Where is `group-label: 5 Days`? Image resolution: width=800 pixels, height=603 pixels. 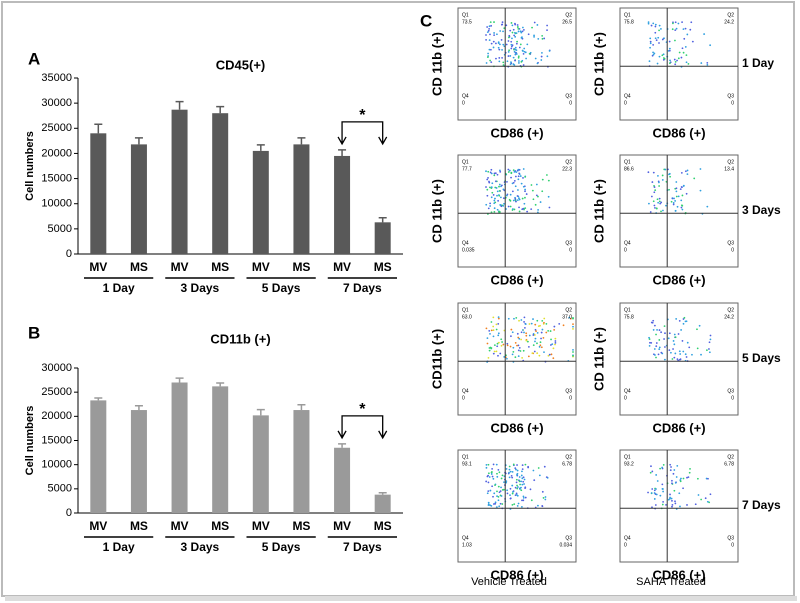 group-label: 5 Days is located at coordinates (281, 547).